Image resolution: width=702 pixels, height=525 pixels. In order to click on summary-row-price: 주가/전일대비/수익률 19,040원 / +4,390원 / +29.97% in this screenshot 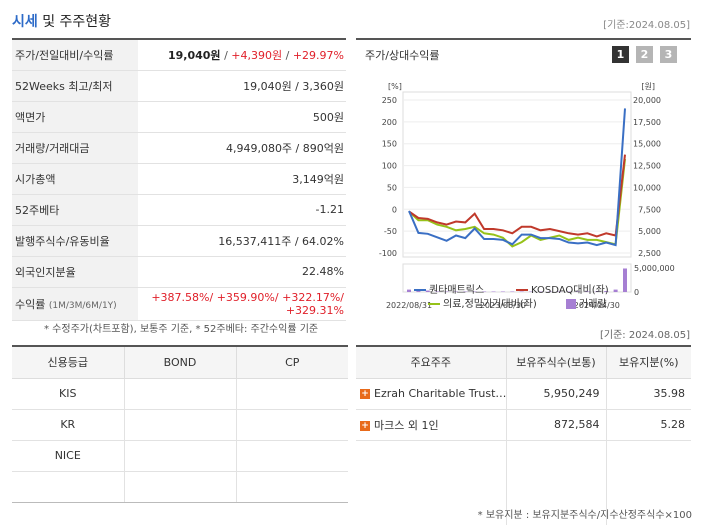, I will do `click(179, 55)`.